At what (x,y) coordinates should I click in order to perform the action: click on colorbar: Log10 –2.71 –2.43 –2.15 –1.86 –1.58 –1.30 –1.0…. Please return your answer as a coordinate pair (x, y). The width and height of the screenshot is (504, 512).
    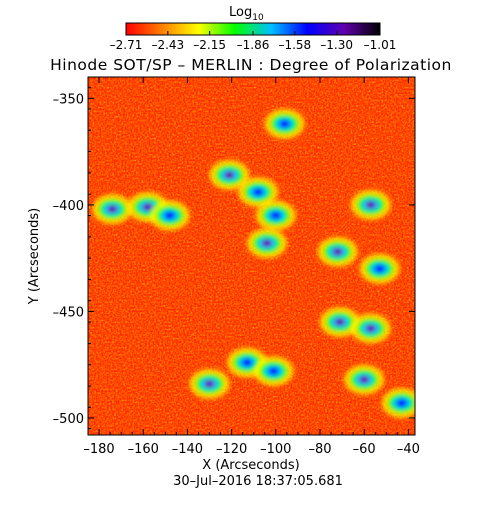
    Looking at the image, I should click on (253, 28).